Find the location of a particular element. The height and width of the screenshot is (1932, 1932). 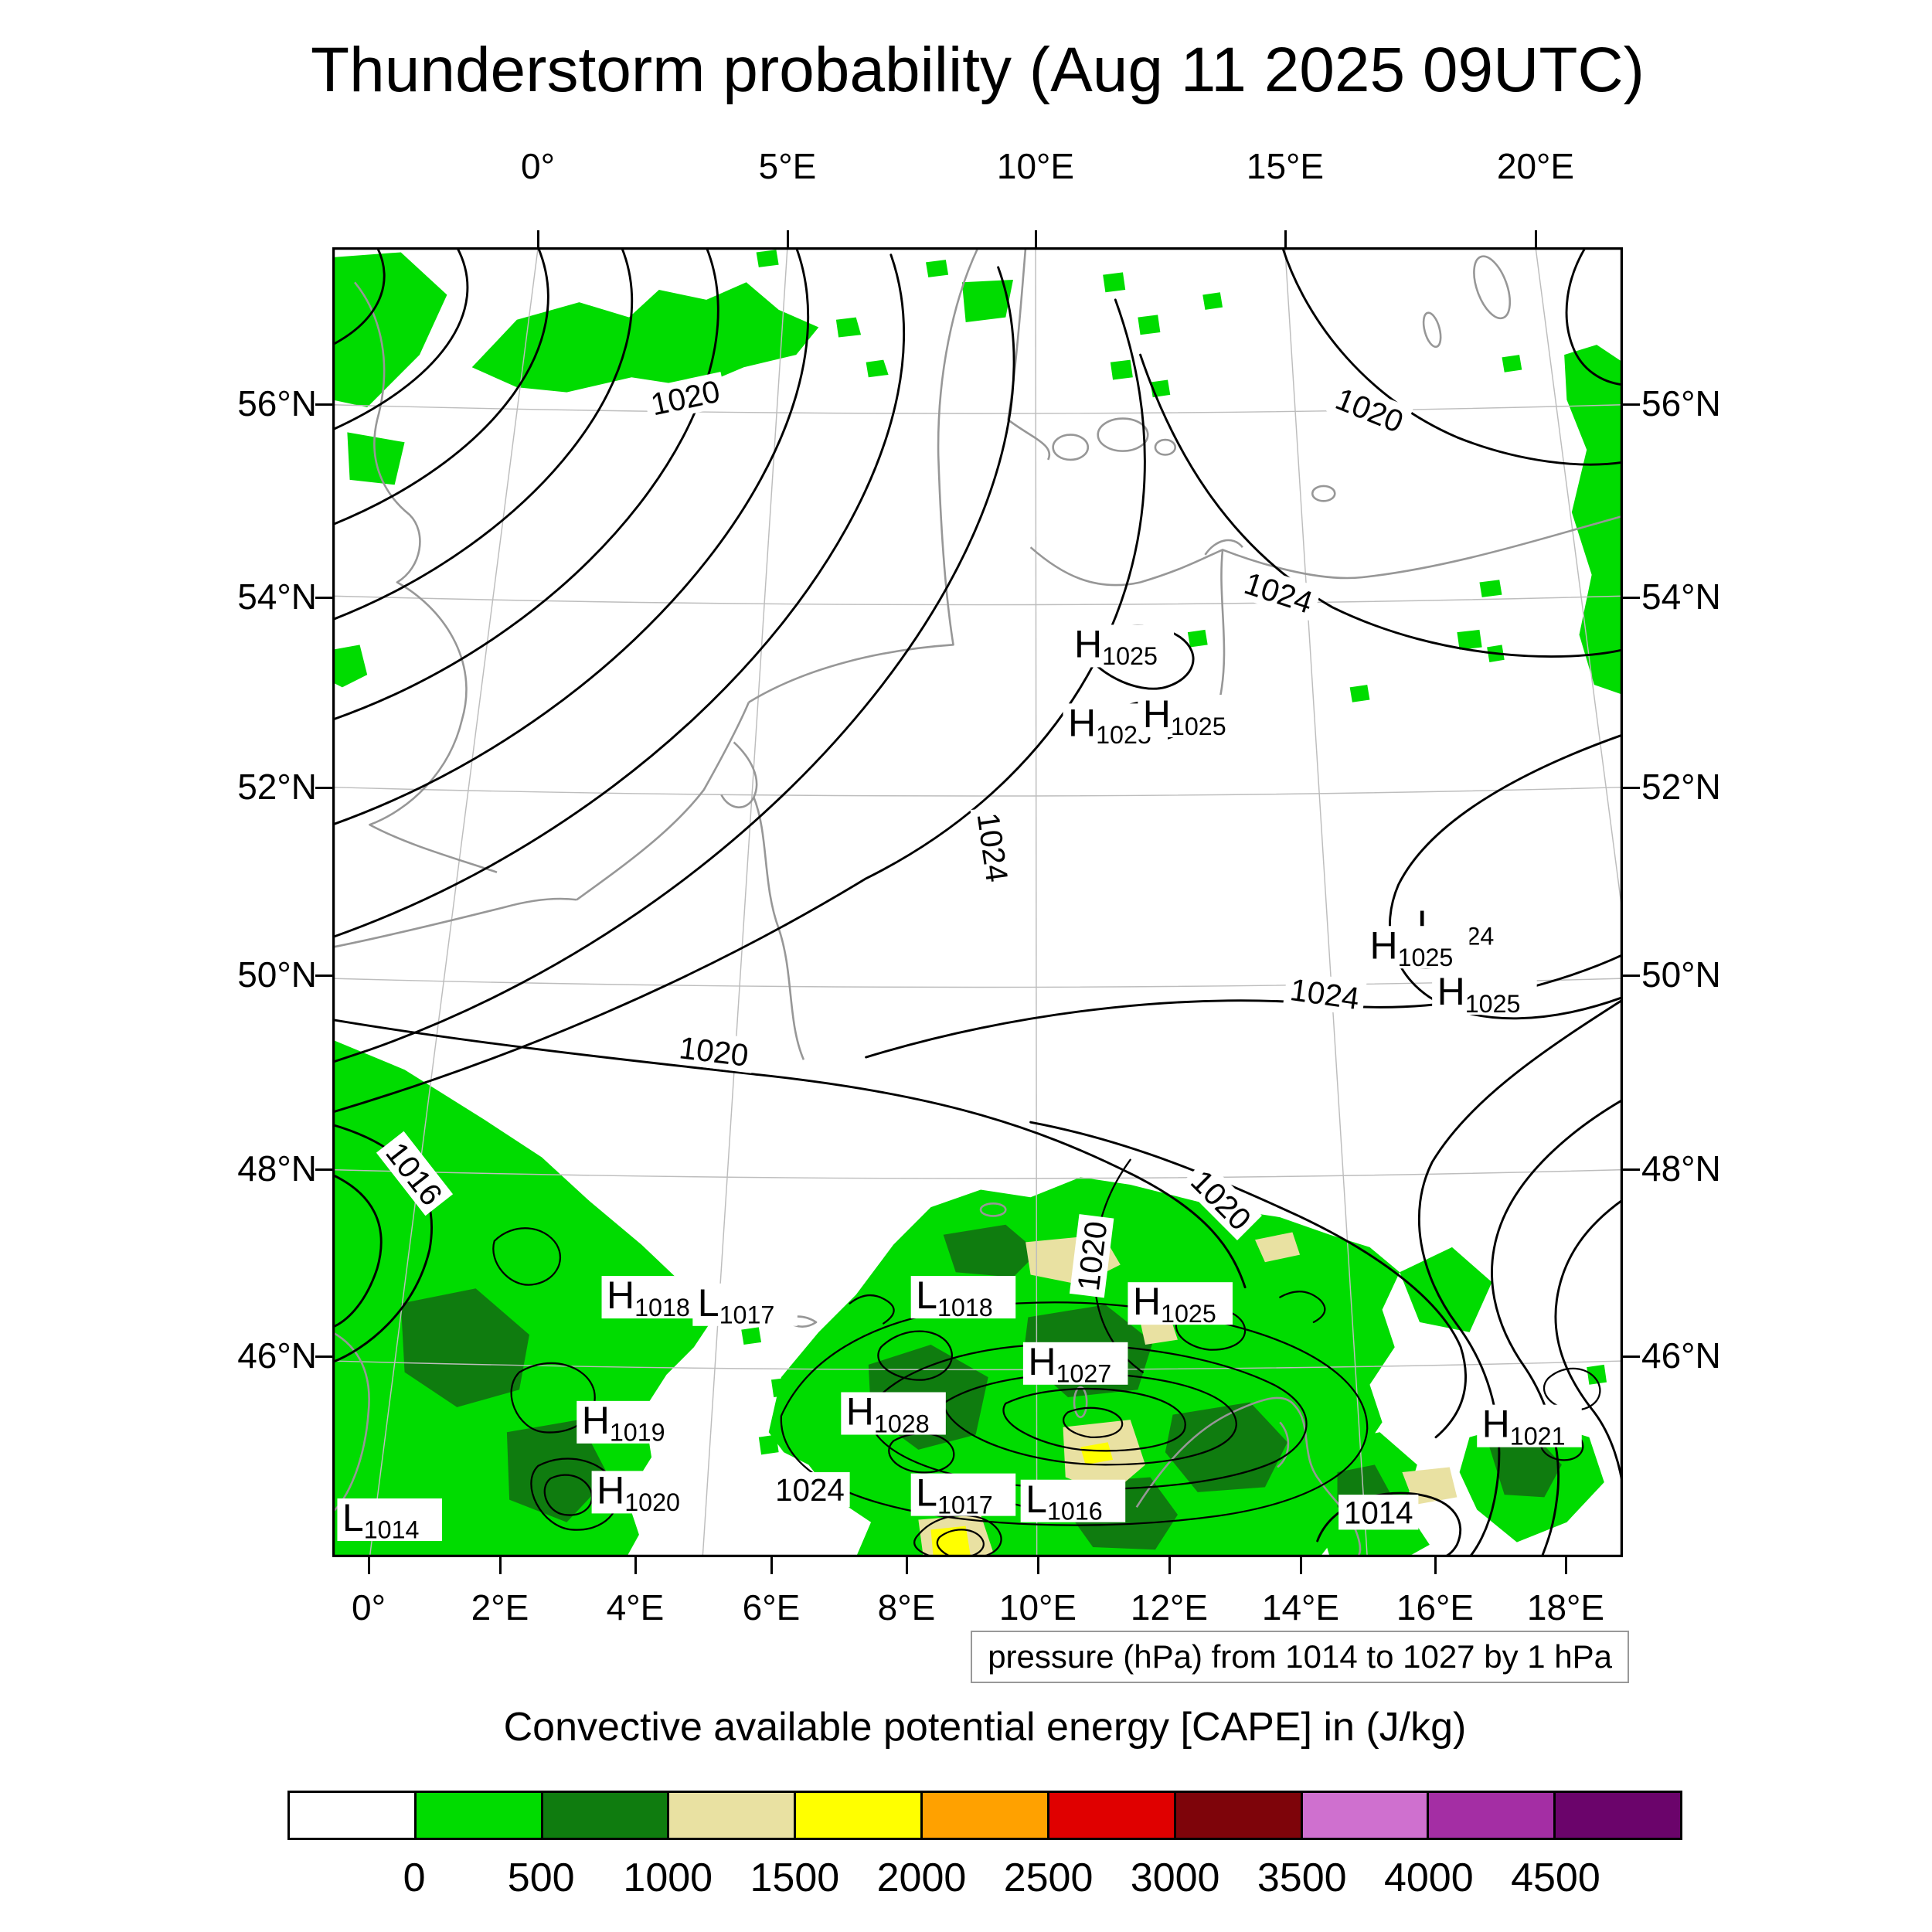

colorbar-tick-label: 3500 is located at coordinates (1302, 1878).